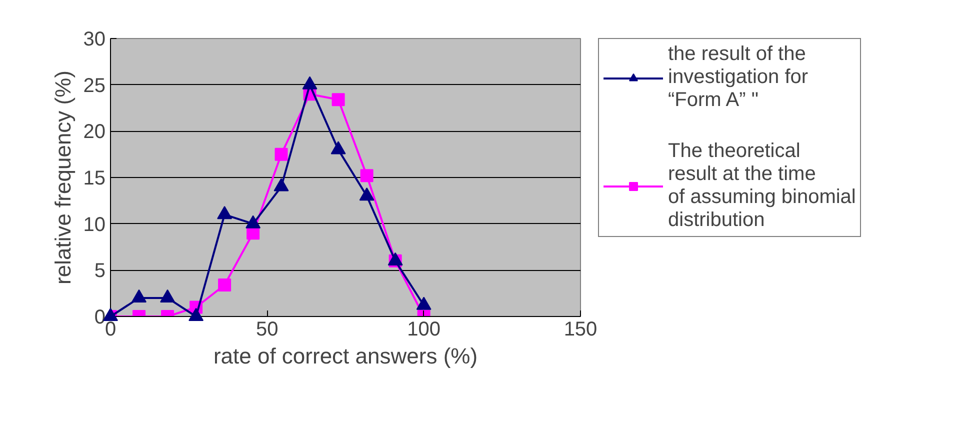 The height and width of the screenshot is (445, 967). What do you see at coordinates (94, 179) in the screenshot?
I see `y-tick-label: 15` at bounding box center [94, 179].